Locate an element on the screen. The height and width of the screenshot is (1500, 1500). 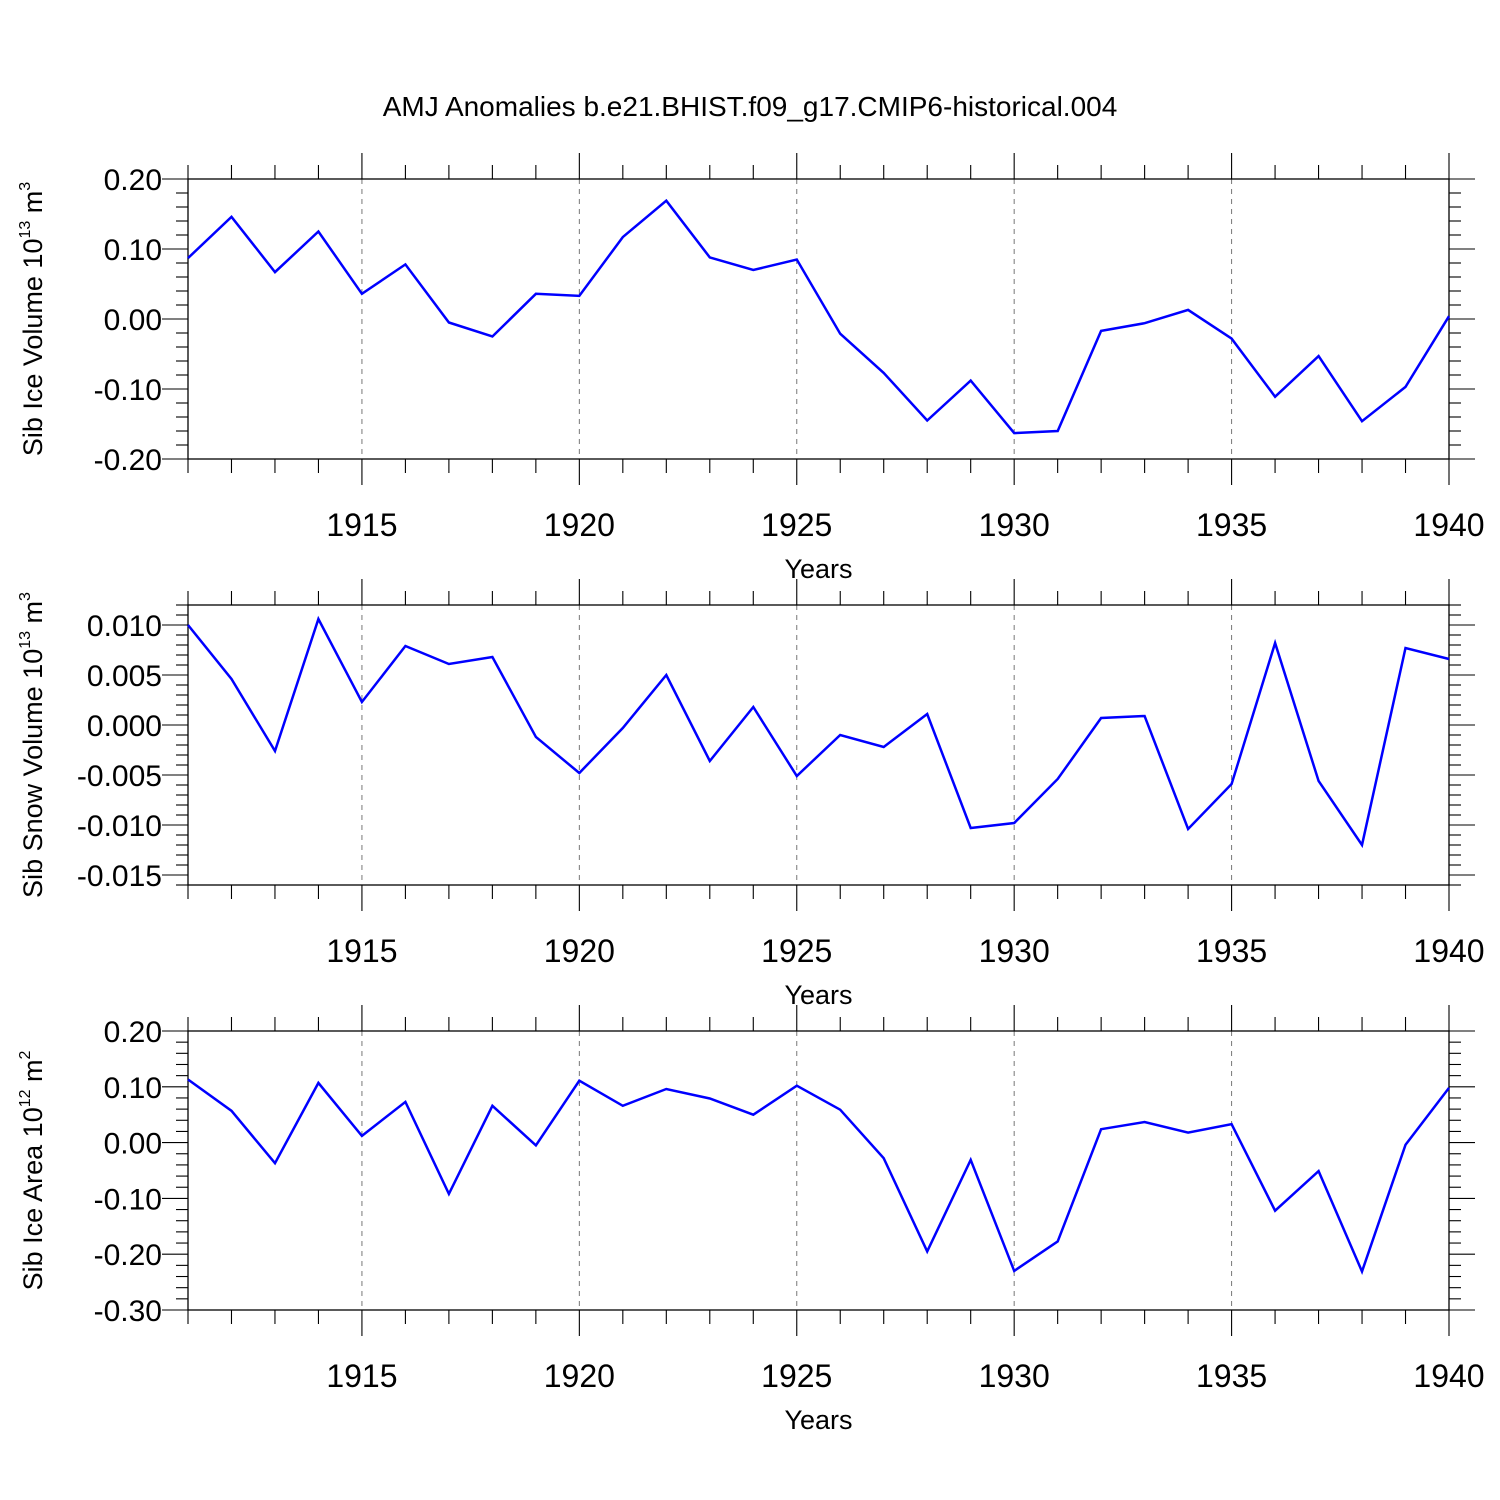
y-tick-label: -0.005 is located at coordinates (119, 776).